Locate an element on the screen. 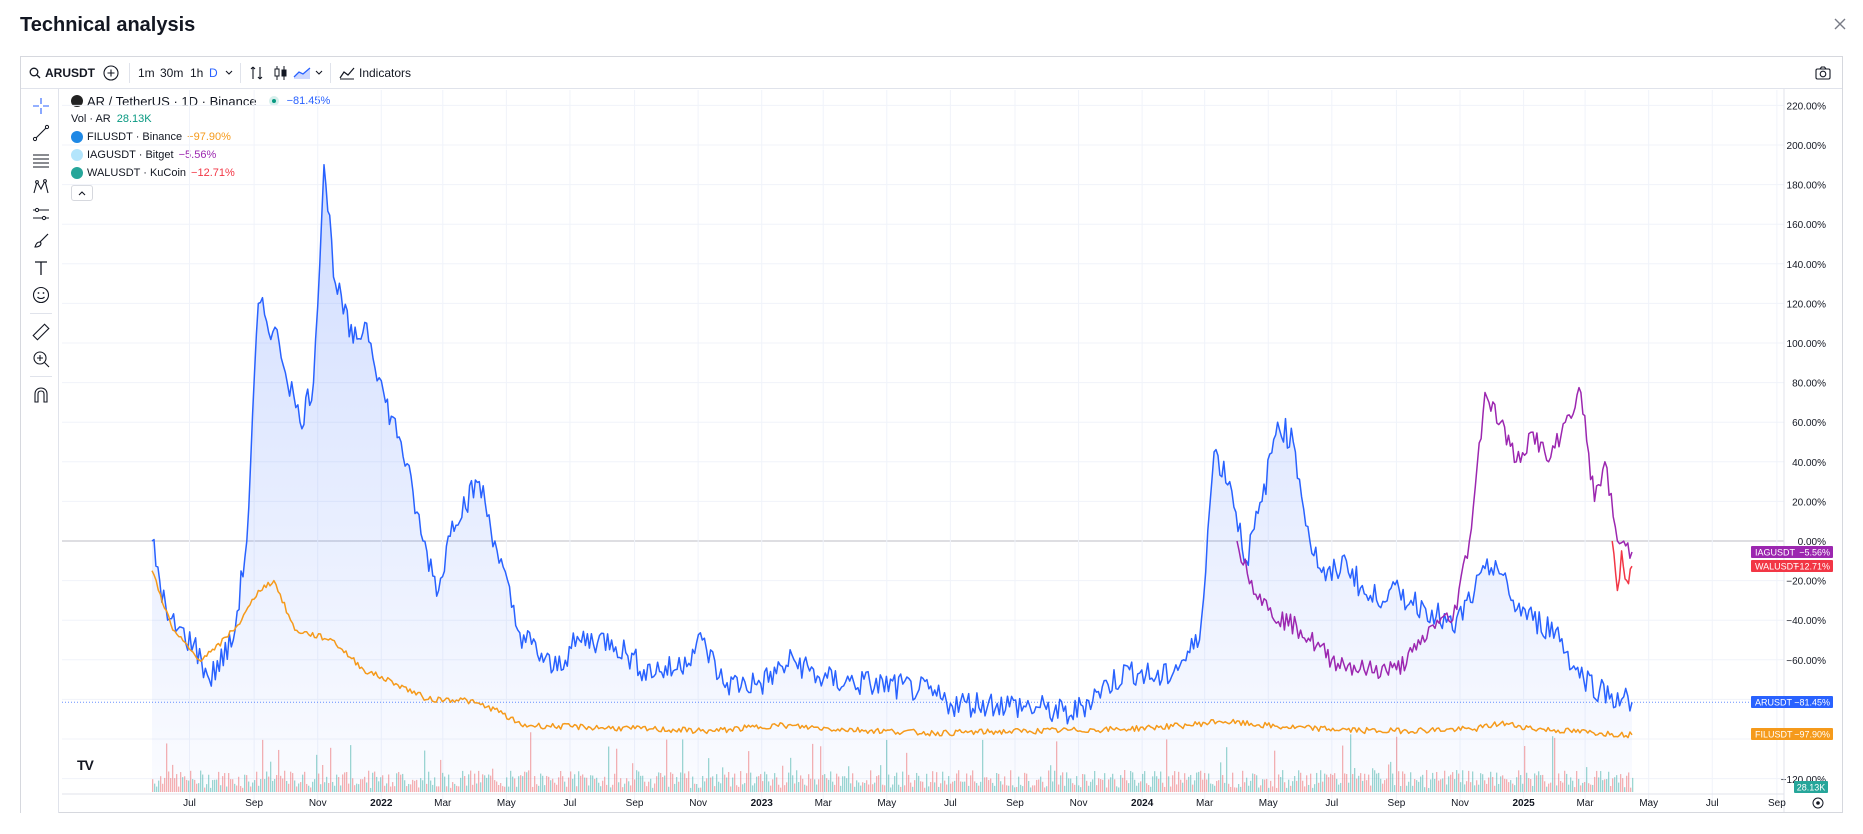 The height and width of the screenshot is (834, 1863). iag-coin-icon is located at coordinates (77, 155).